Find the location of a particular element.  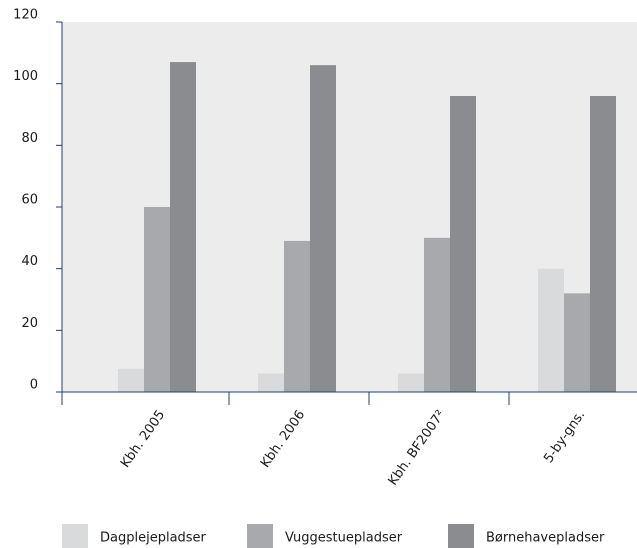

legend-label: Dagplejepladser is located at coordinates (153, 538).